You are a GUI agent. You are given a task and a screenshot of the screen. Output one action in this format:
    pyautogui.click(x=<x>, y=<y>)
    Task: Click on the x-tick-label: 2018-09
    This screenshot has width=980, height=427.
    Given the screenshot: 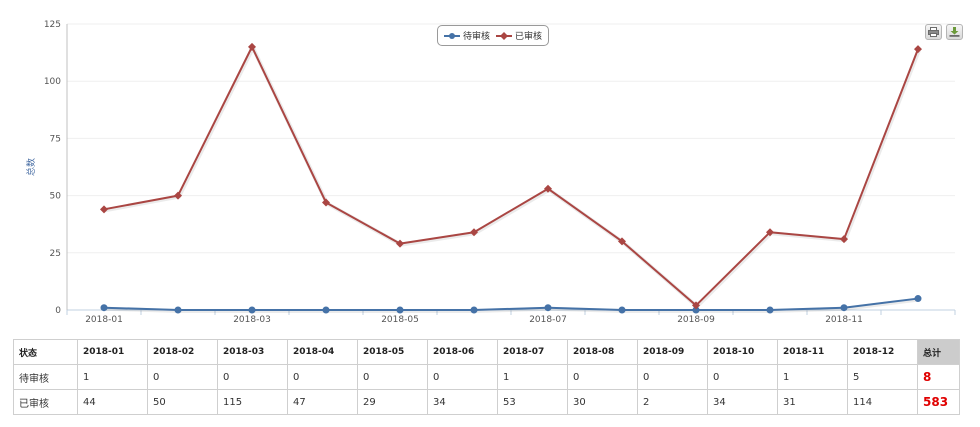 What is the action you would take?
    pyautogui.click(x=696, y=320)
    